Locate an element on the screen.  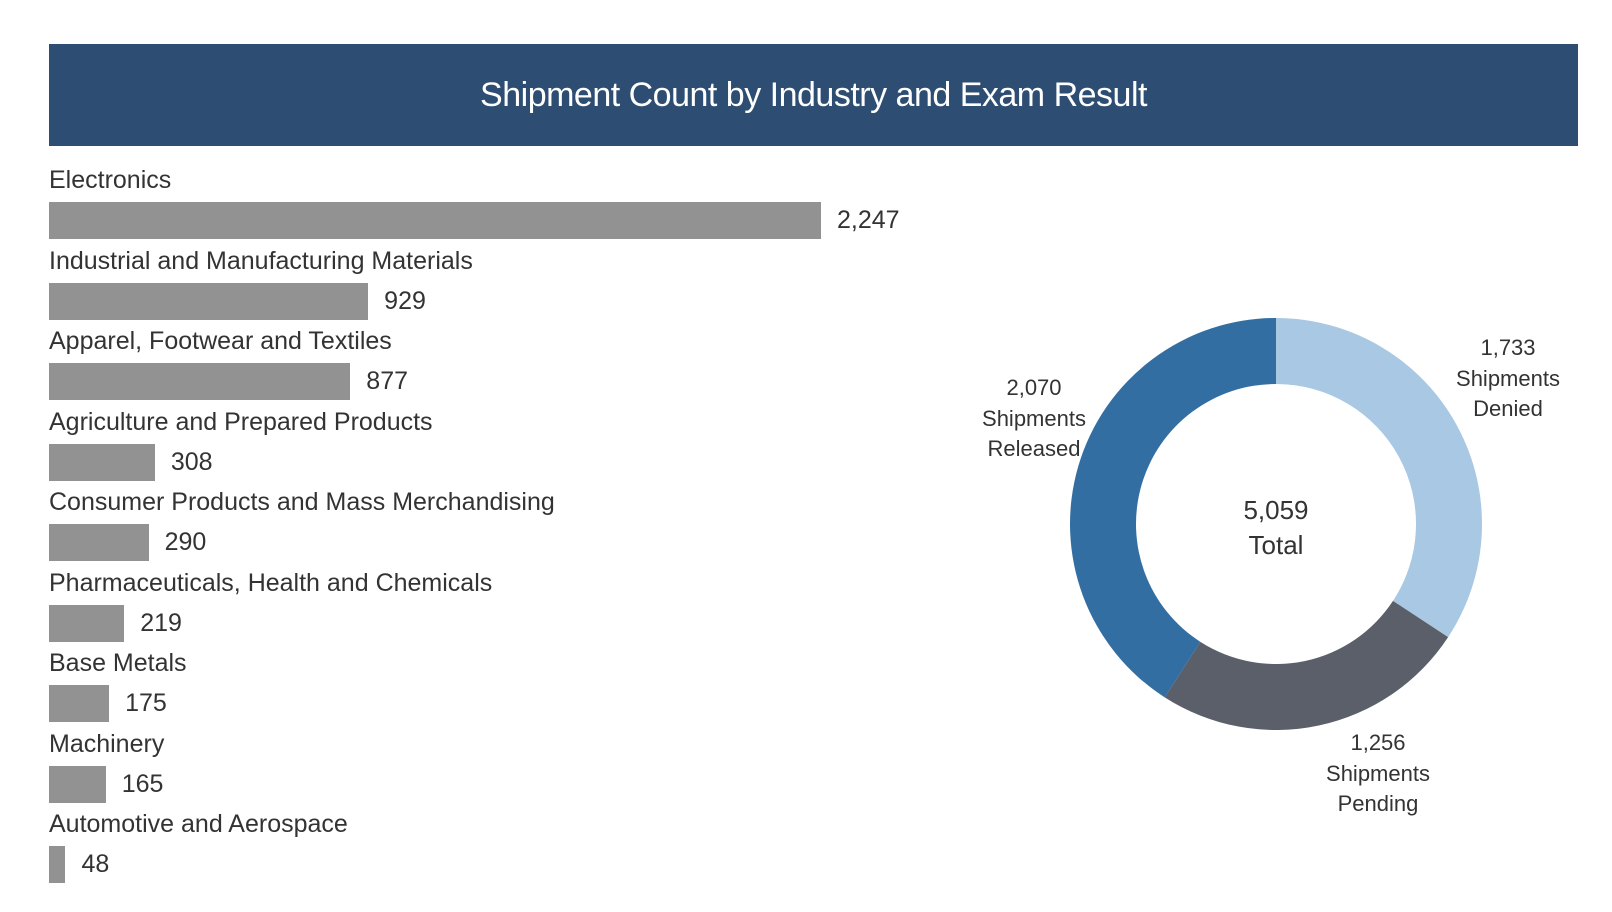
bar-row: Machinery 165 is located at coordinates (499, 770).